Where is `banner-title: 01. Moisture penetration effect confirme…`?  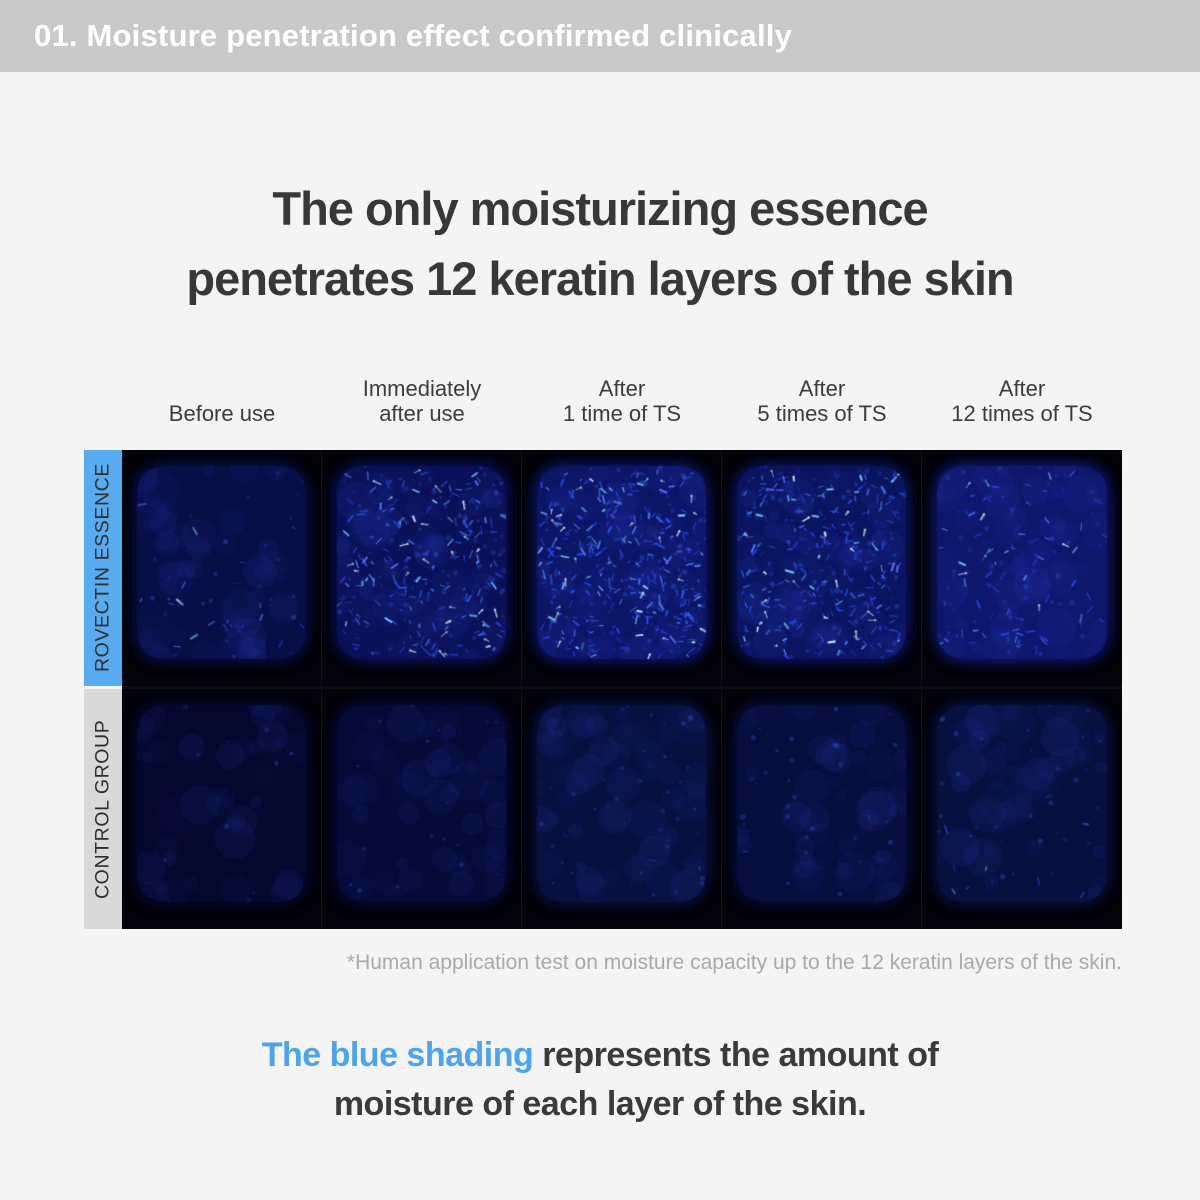 banner-title: 01. Moisture penetration effect confirme… is located at coordinates (413, 35).